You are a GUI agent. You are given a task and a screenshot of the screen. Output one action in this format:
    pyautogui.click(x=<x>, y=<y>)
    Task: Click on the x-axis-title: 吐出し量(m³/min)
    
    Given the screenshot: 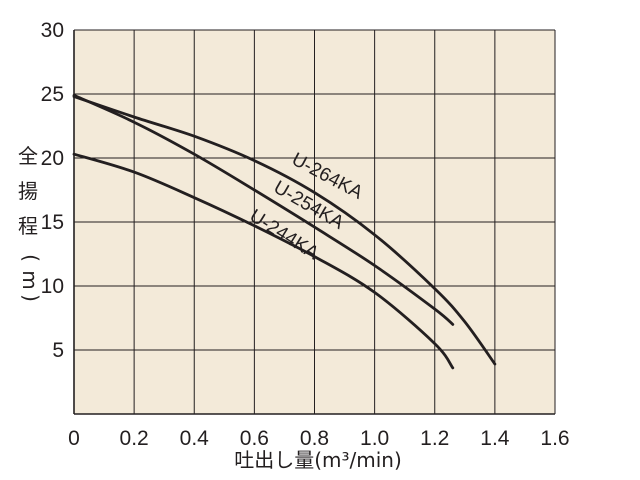 What is the action you would take?
    pyautogui.click(x=318, y=460)
    